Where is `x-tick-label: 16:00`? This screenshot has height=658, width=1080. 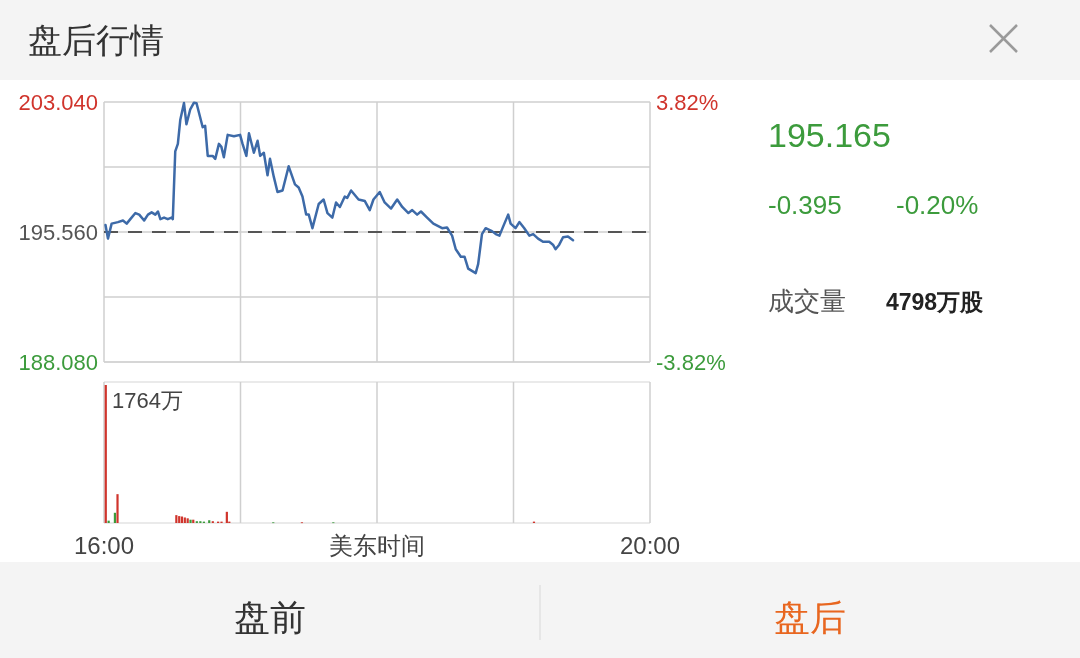 x-tick-label: 16:00 is located at coordinates (104, 545).